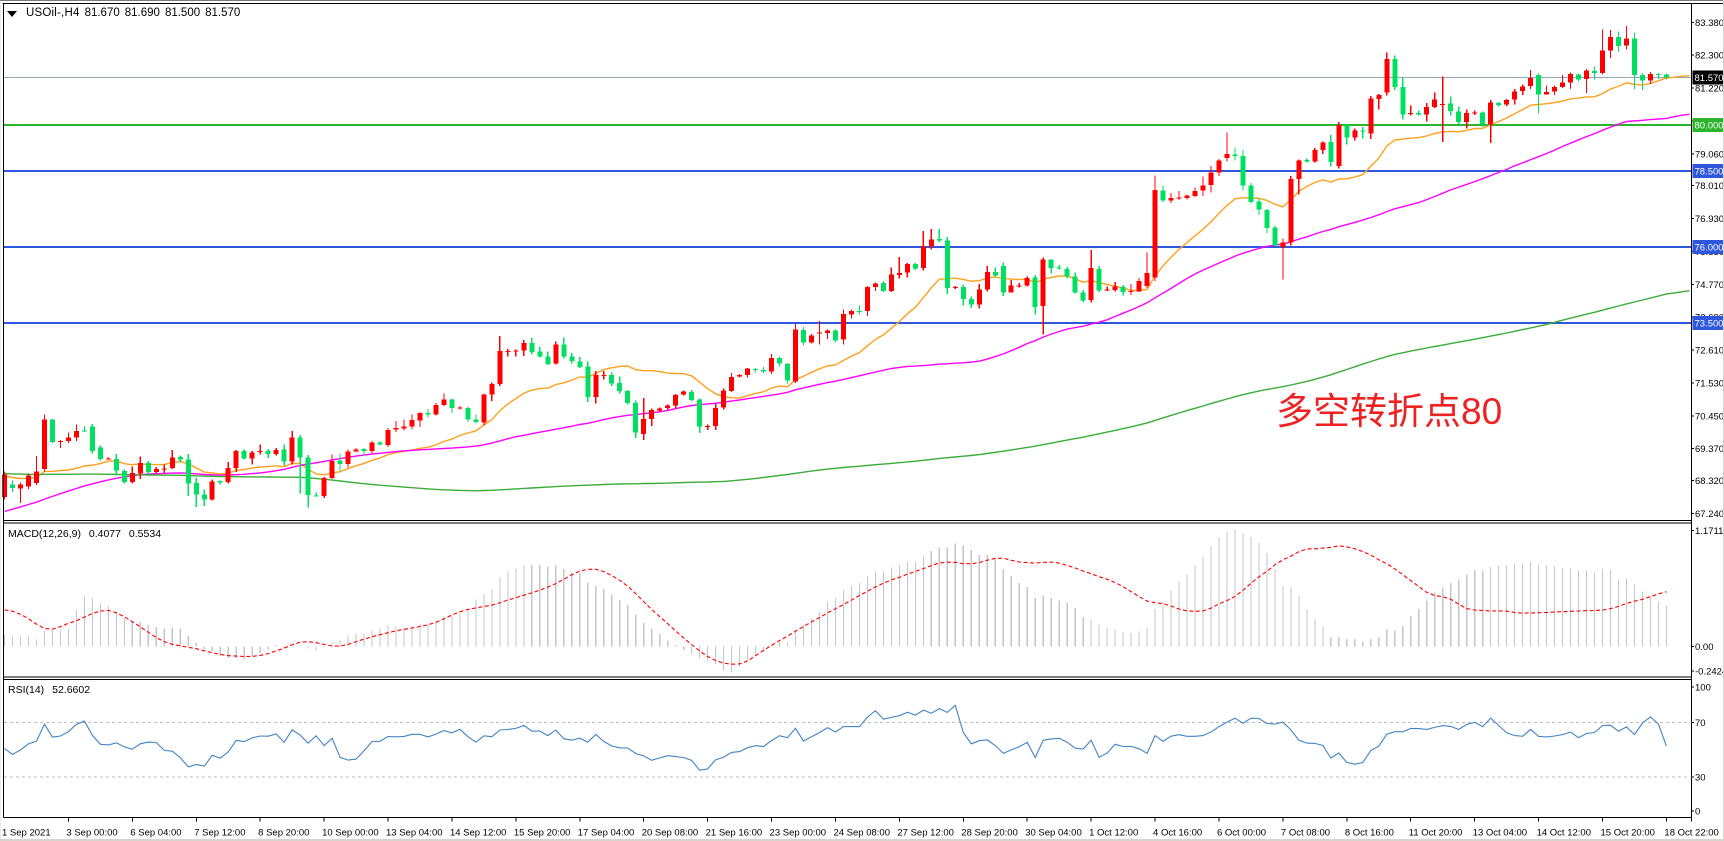 Image resolution: width=1724 pixels, height=841 pixels. I want to click on time-axis-label: 6 Sep 04:00, so click(155, 833).